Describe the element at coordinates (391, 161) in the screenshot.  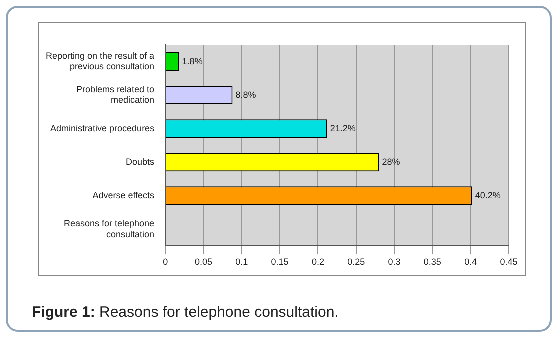
I see `data-label: 28%` at that location.